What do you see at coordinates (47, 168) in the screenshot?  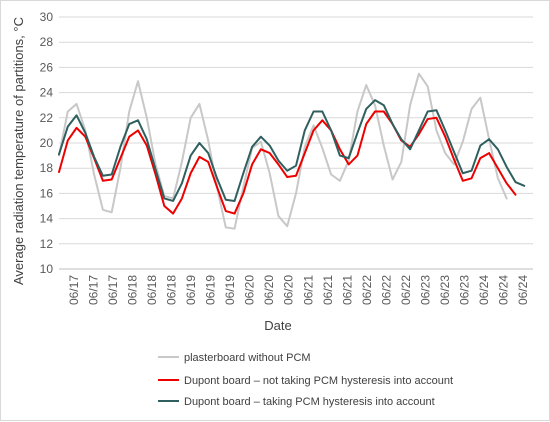 I see `y-tick-label: 18` at bounding box center [47, 168].